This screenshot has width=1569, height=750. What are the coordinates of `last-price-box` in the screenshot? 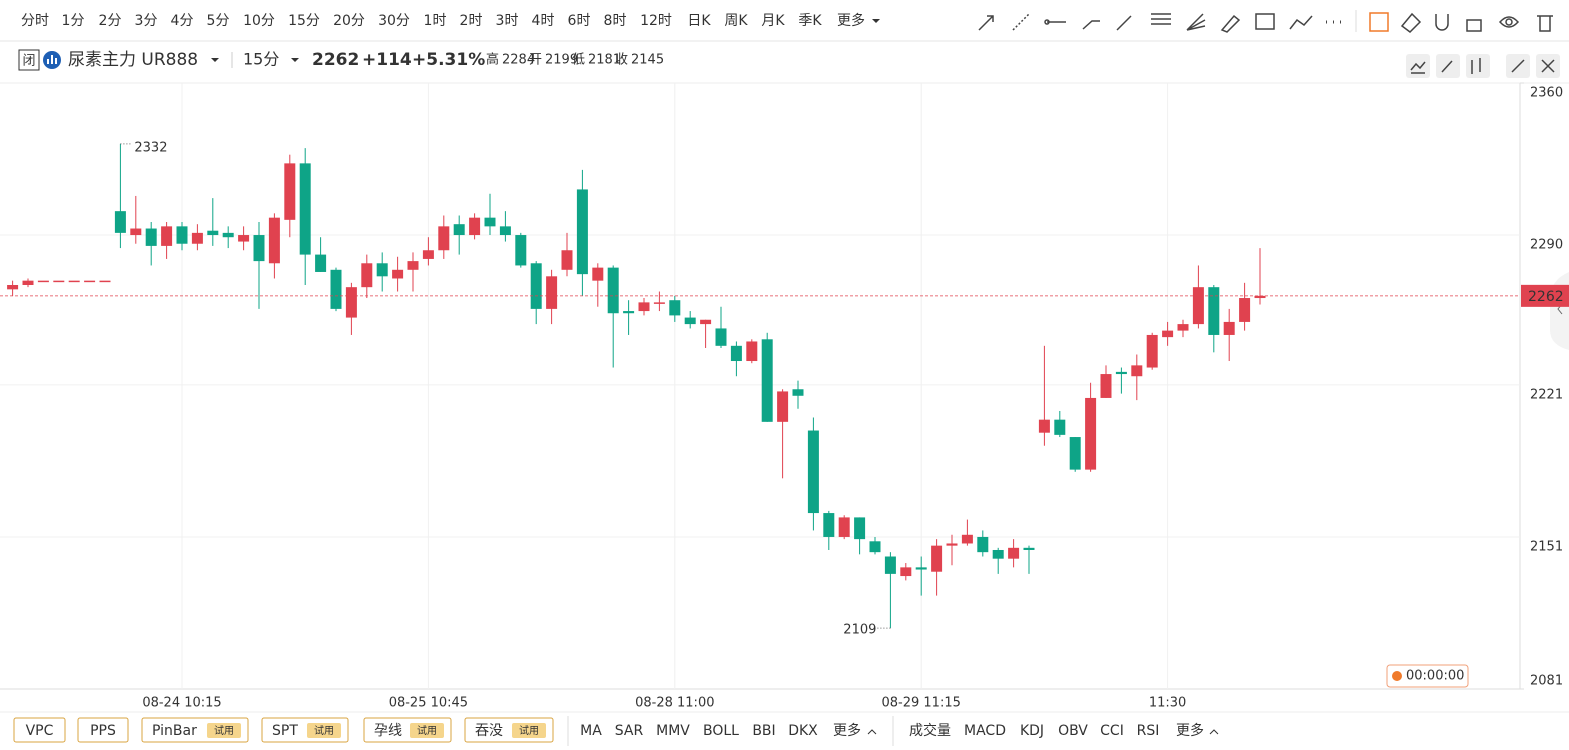 It's located at (1545, 295).